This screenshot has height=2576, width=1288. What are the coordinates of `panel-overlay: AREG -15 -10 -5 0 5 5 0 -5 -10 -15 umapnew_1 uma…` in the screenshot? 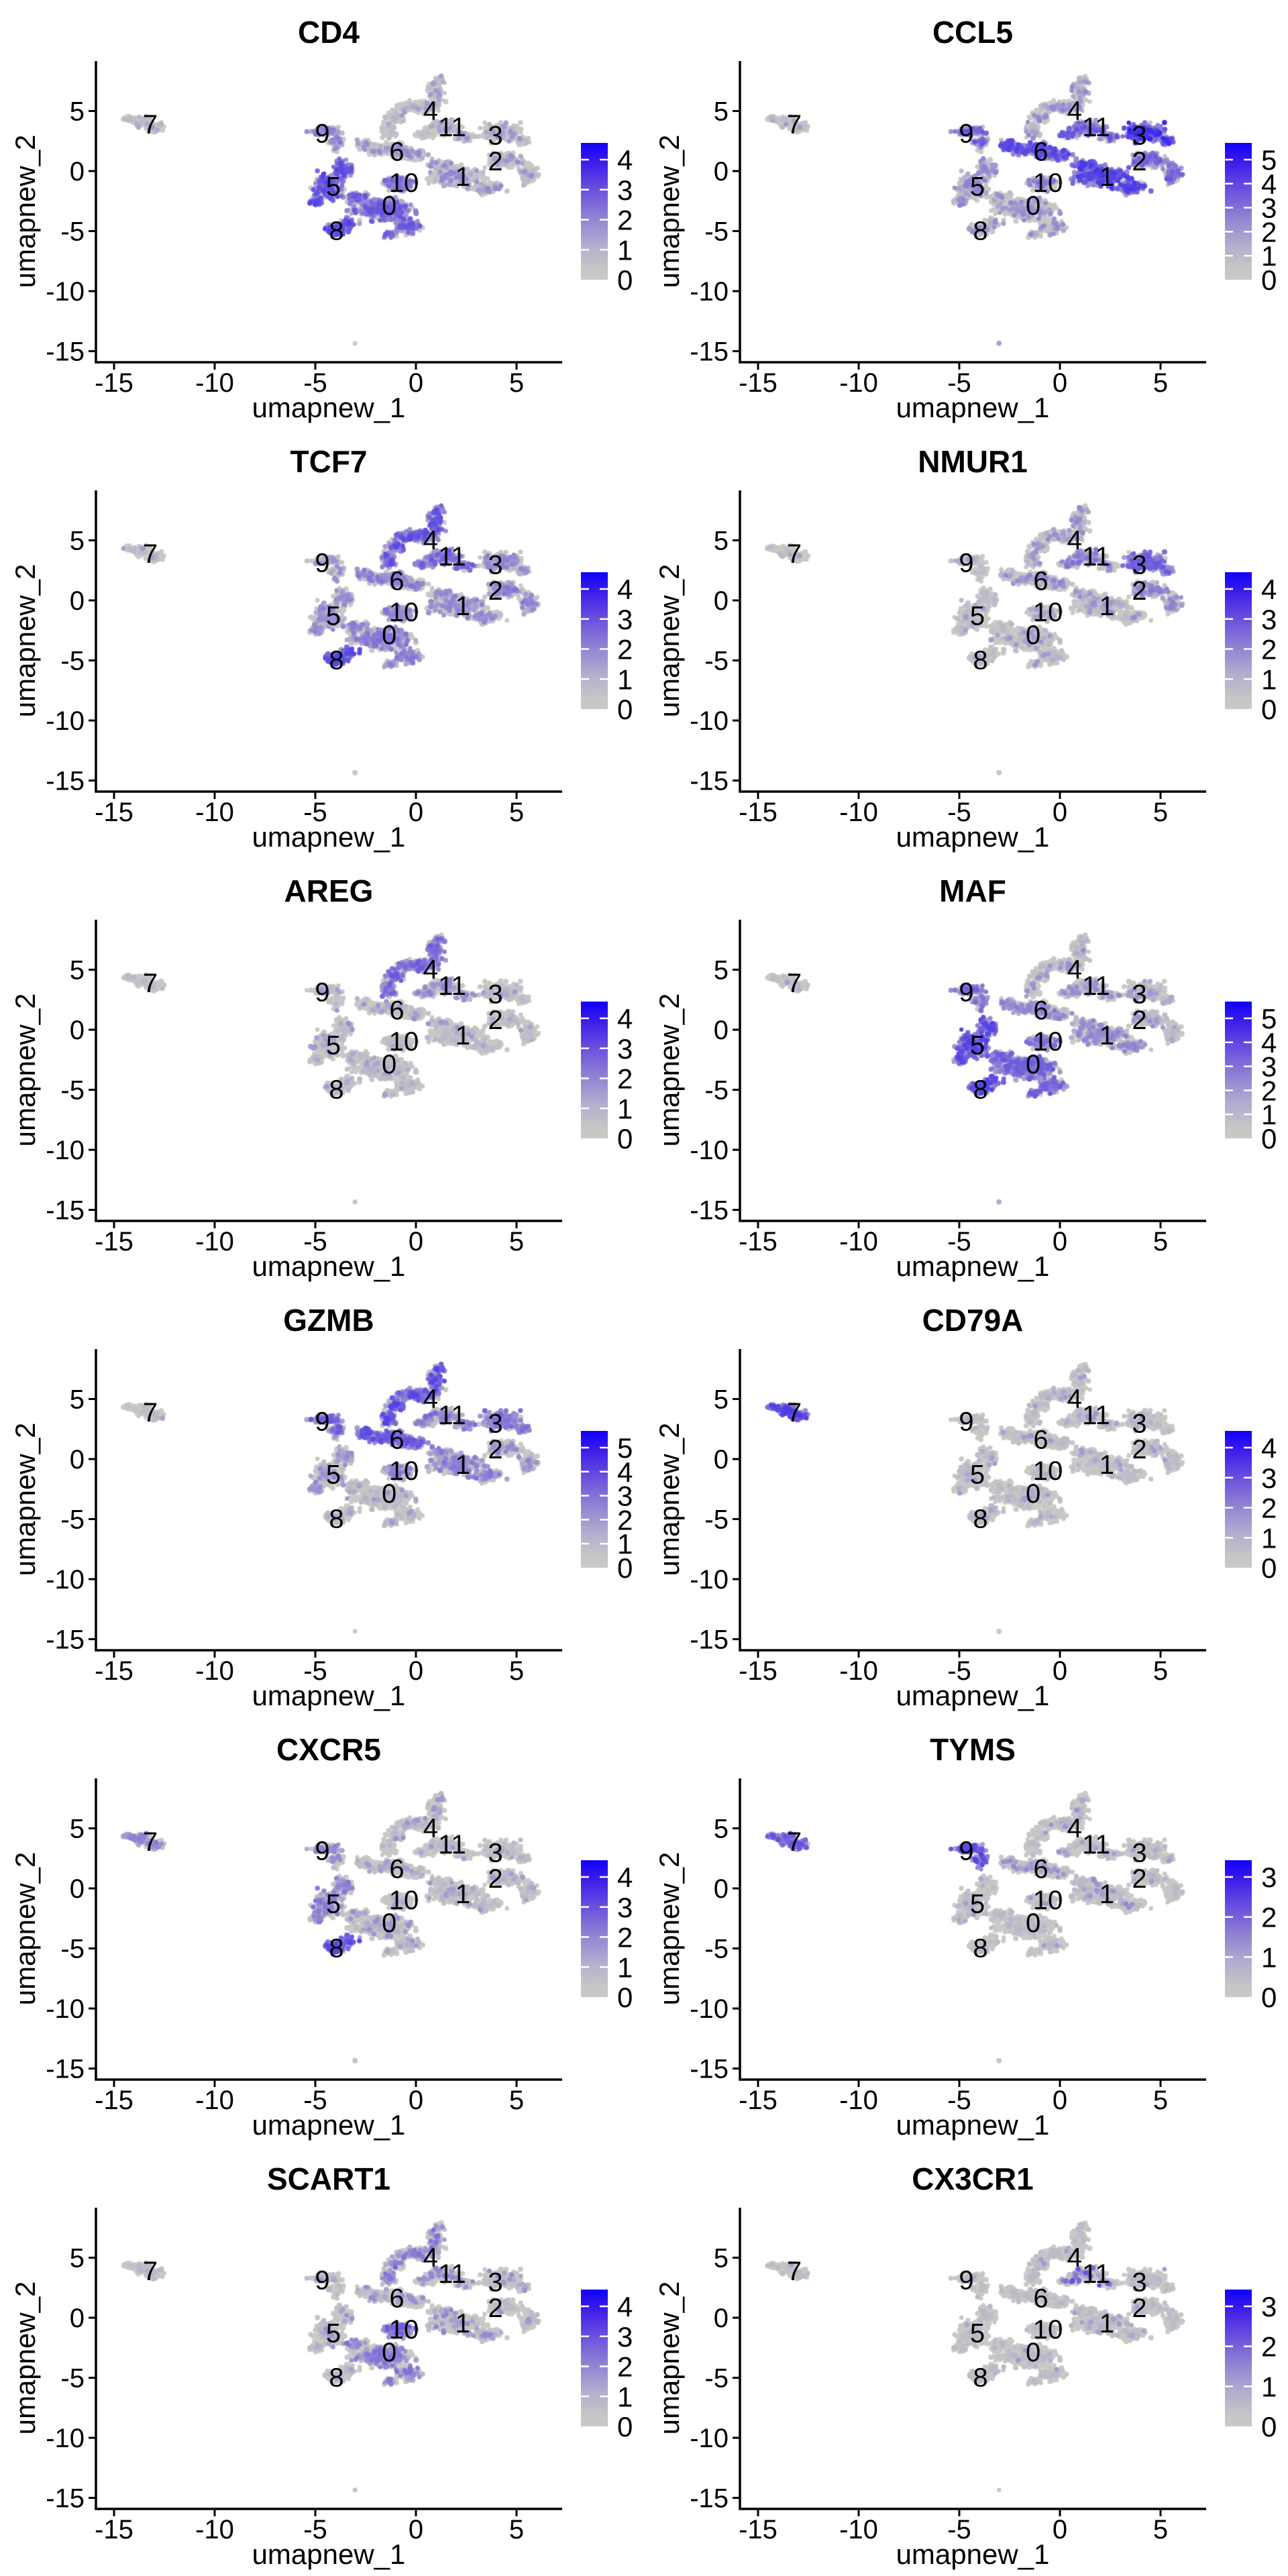 It's located at (321, 1077).